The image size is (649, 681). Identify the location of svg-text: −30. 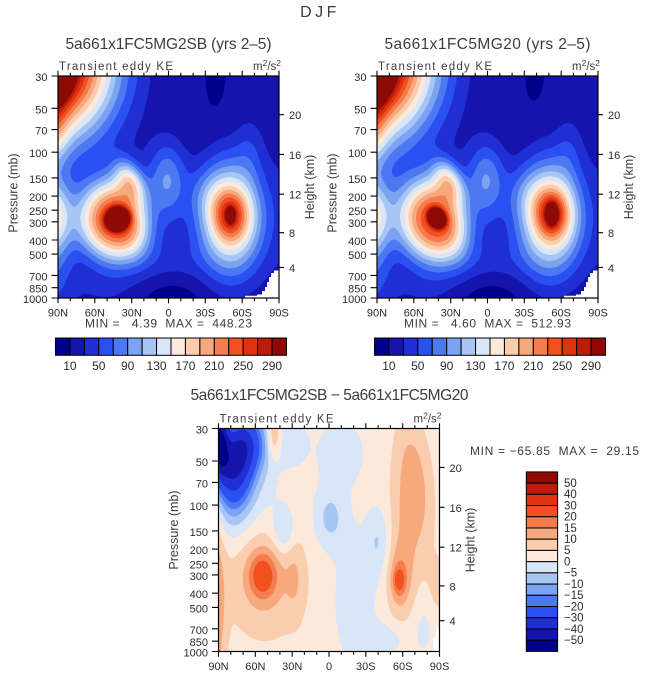
(574, 619).